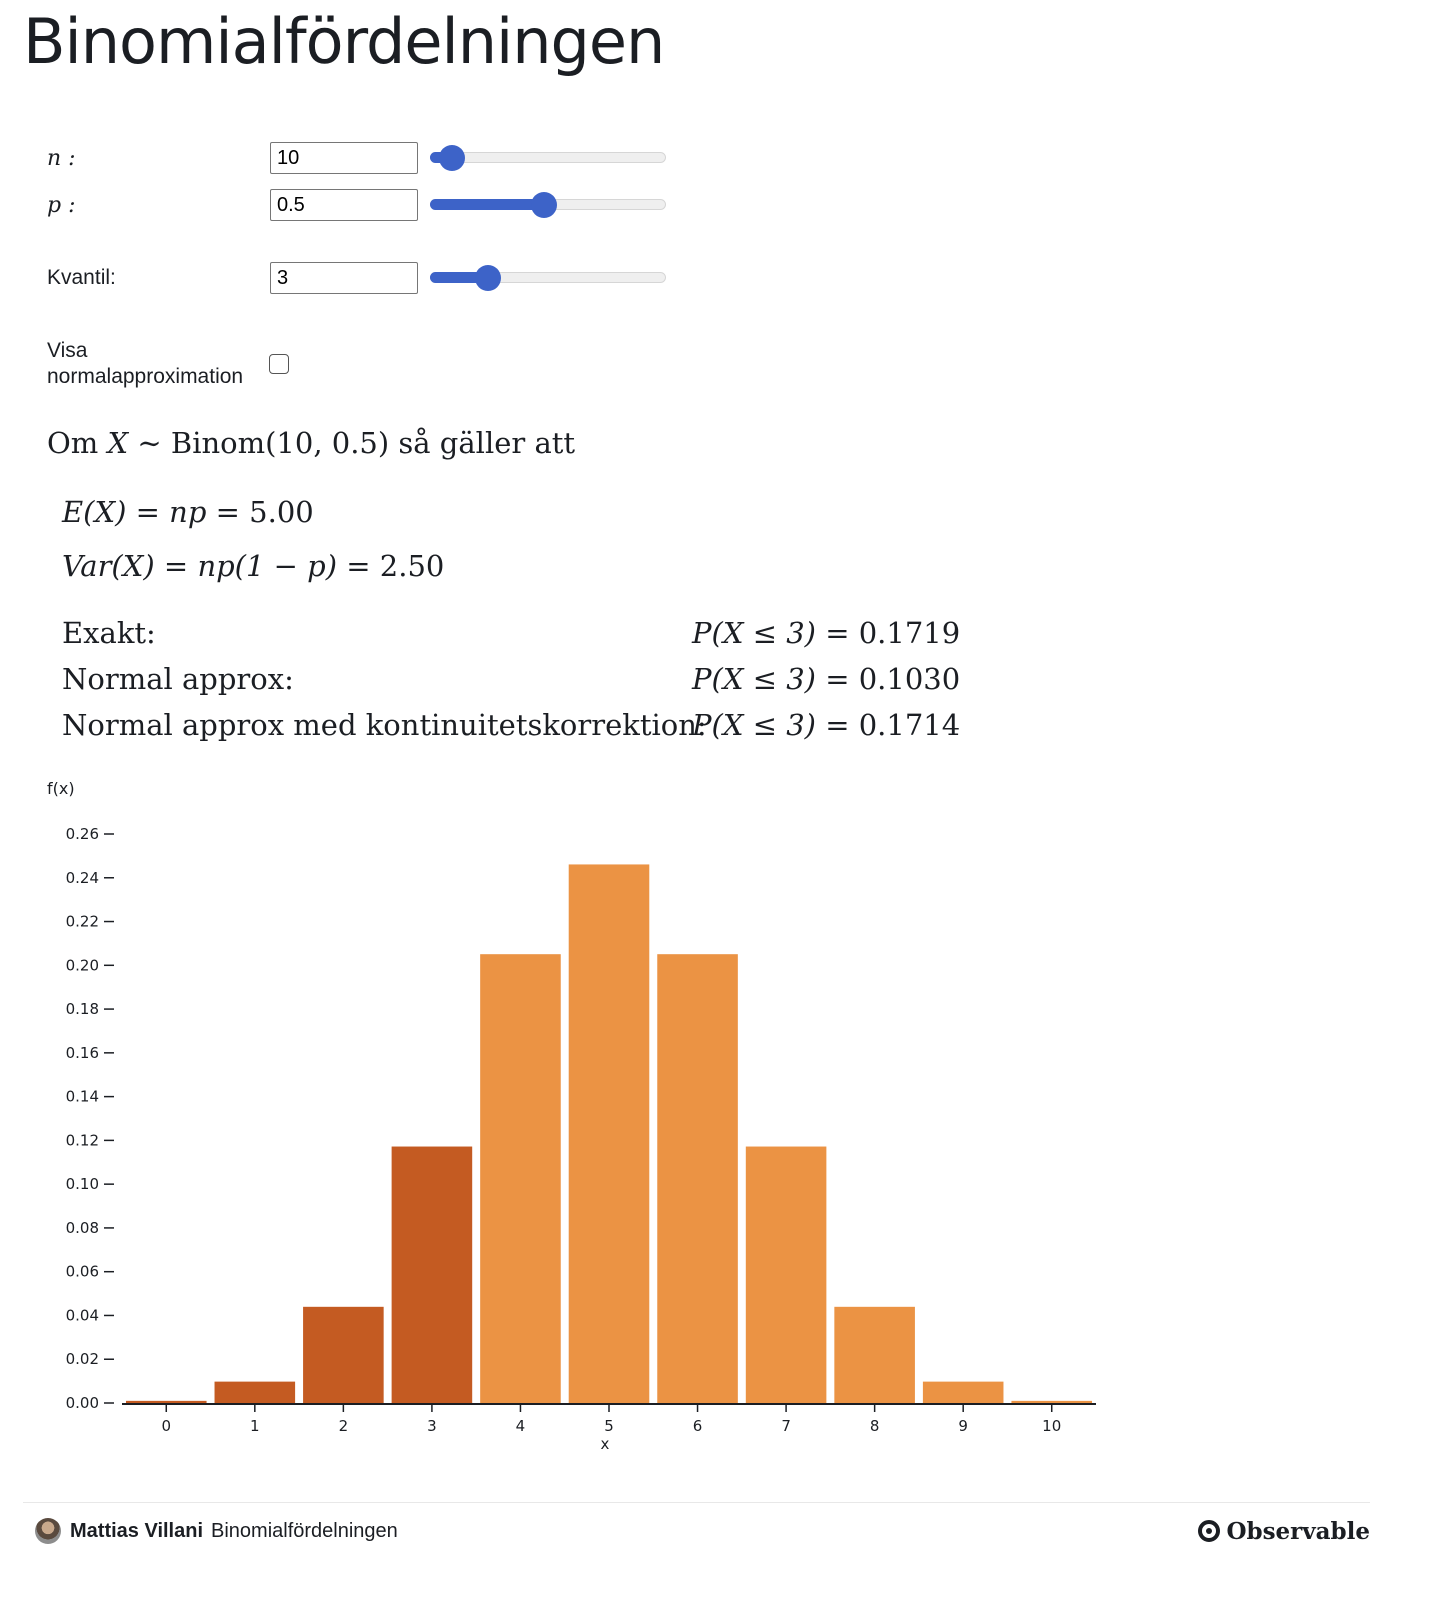  Describe the element at coordinates (82, 834) in the screenshot. I see `y-tick-label: 0.26` at that location.